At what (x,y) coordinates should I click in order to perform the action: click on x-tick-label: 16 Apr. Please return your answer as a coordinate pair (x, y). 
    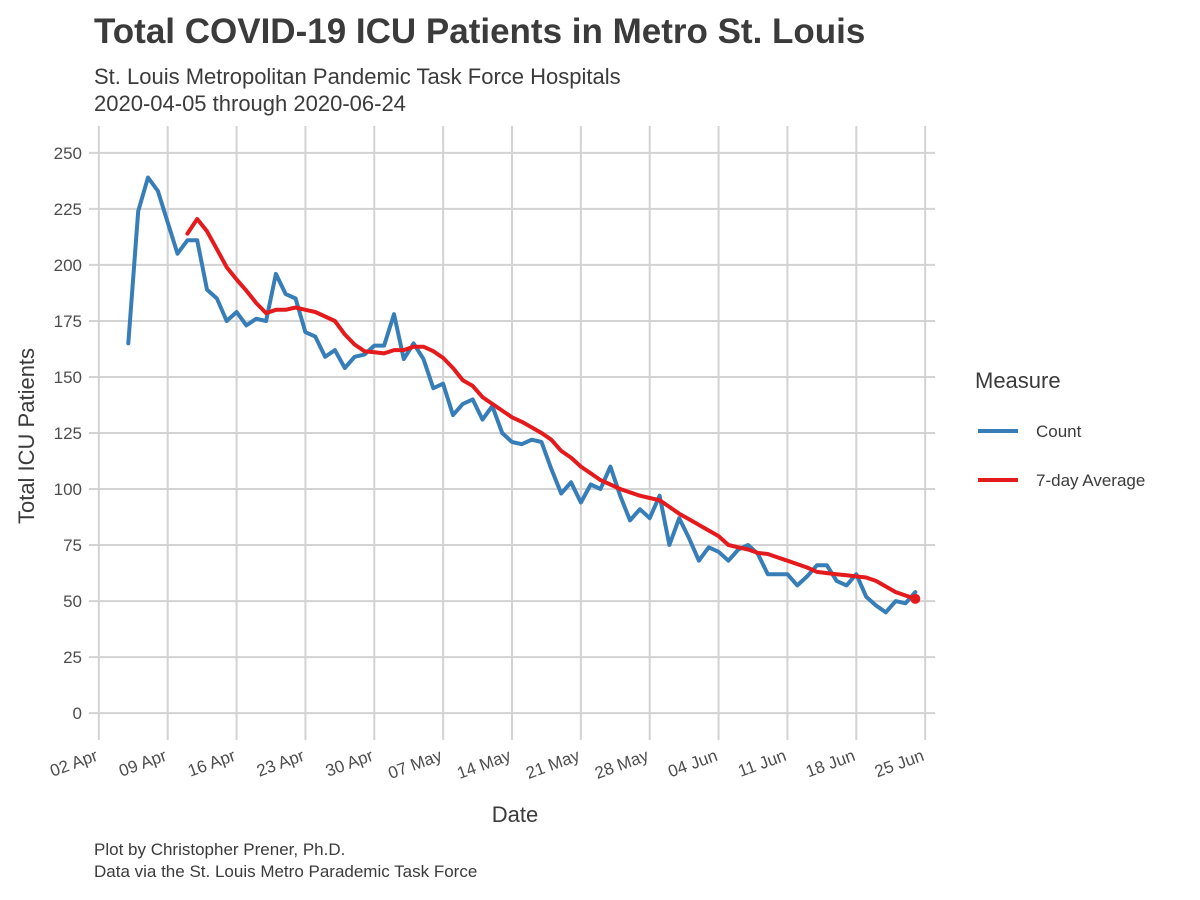
    Looking at the image, I should click on (211, 763).